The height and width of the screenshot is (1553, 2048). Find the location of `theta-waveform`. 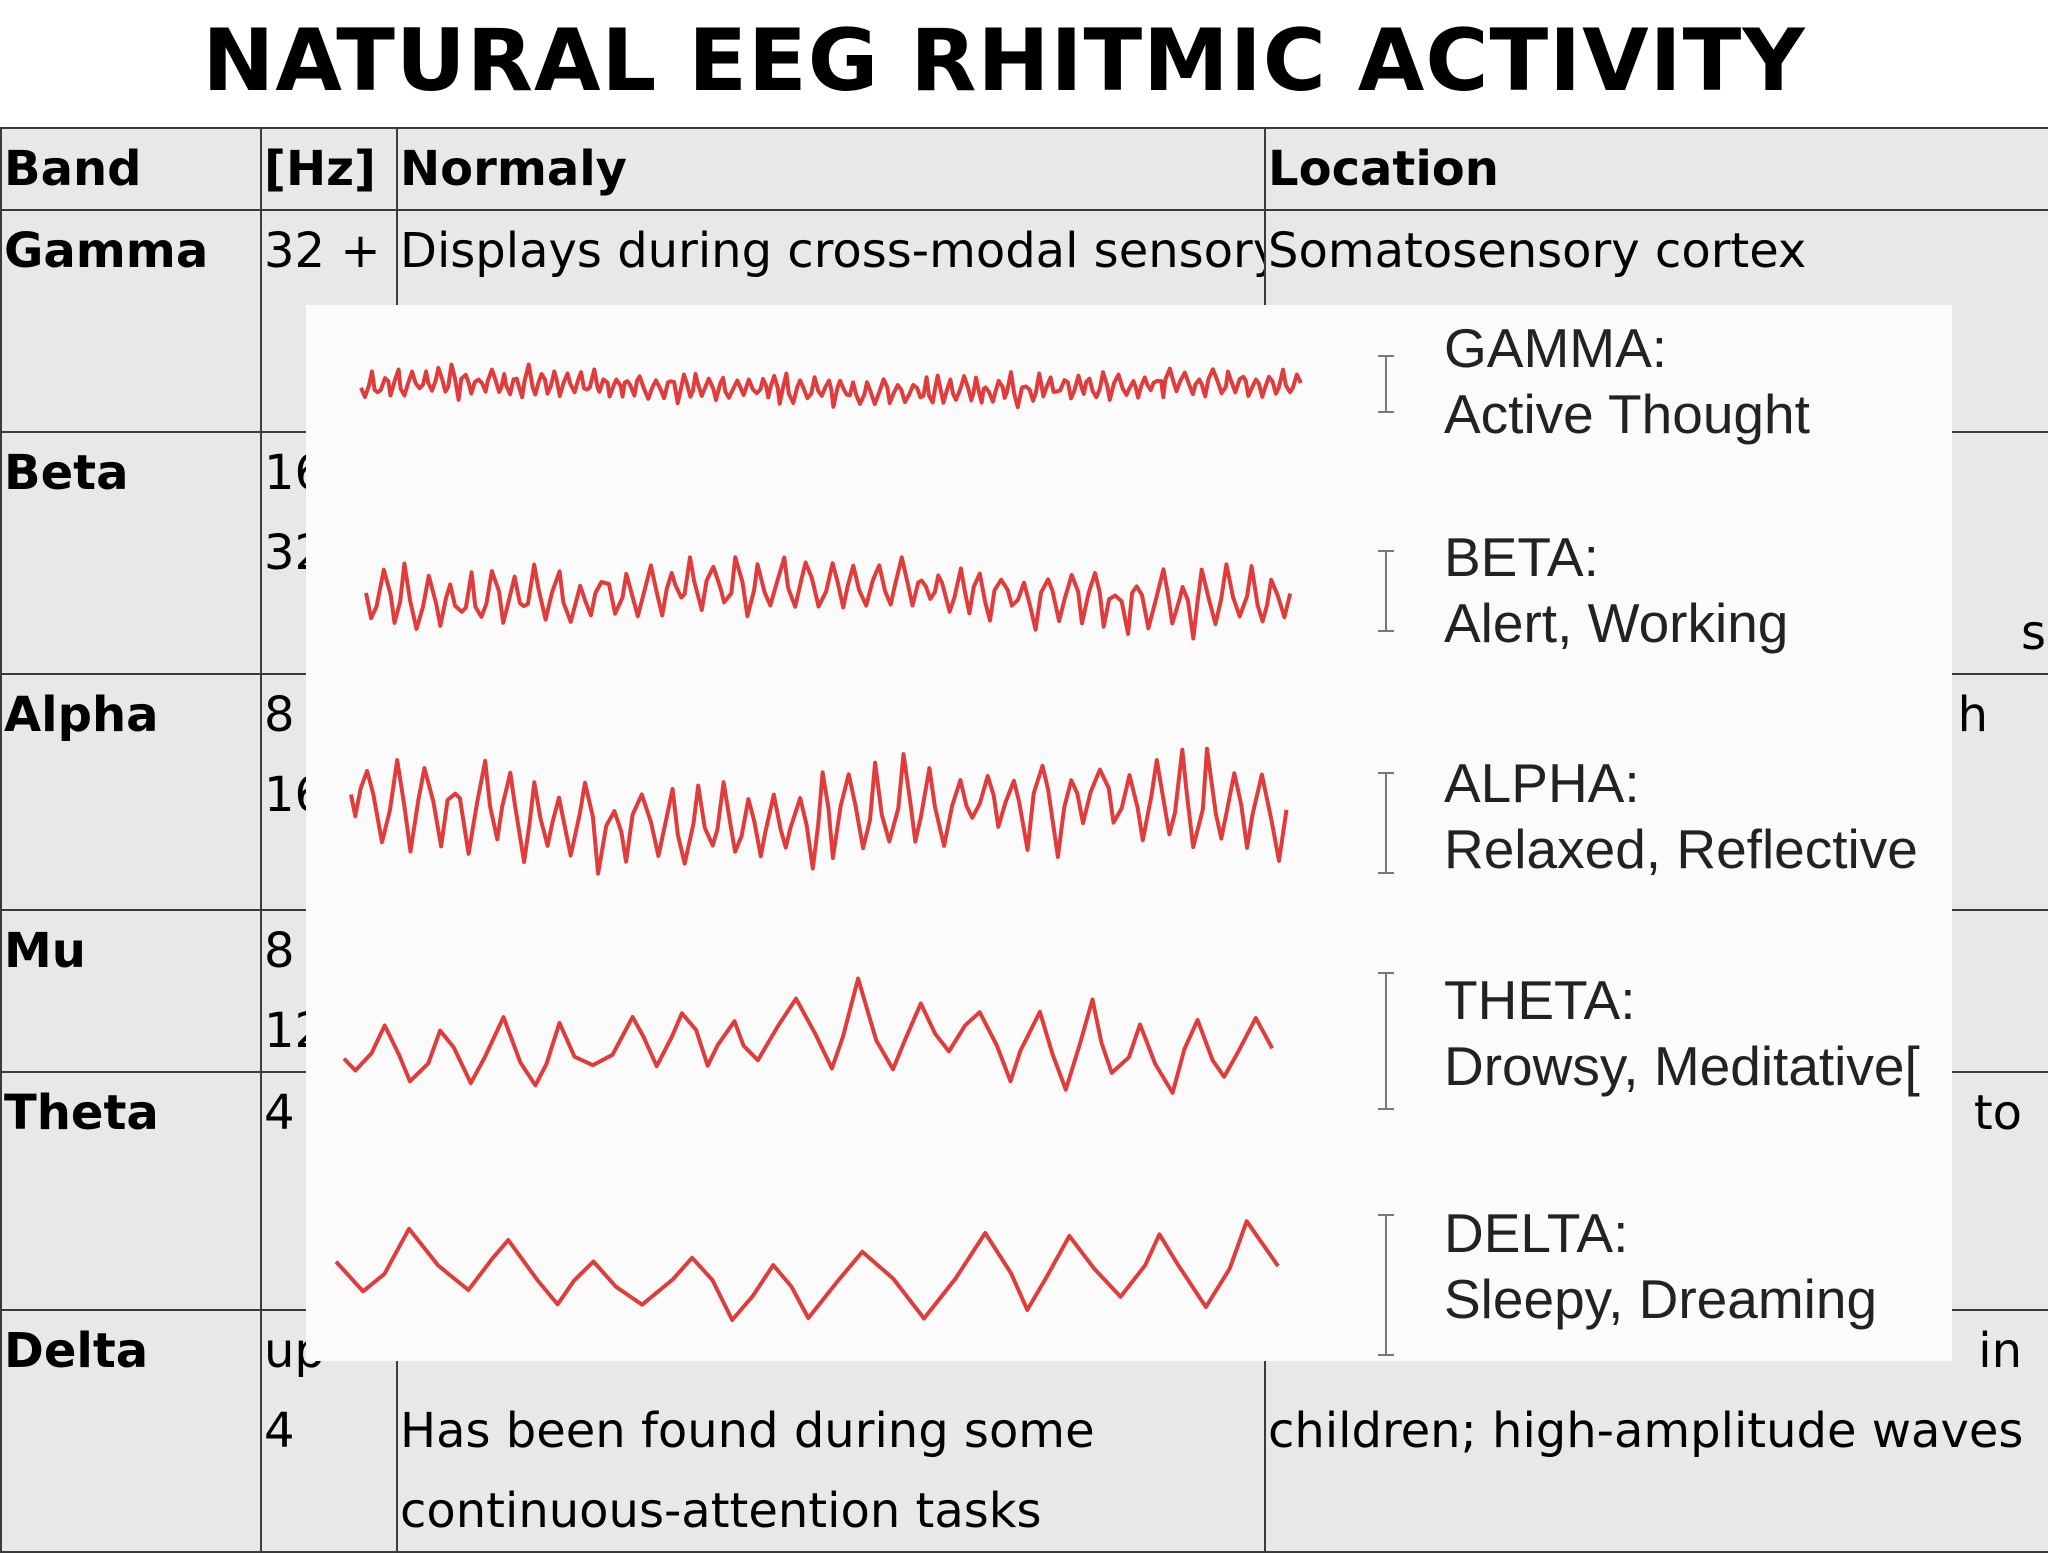

theta-waveform is located at coordinates (808, 1035).